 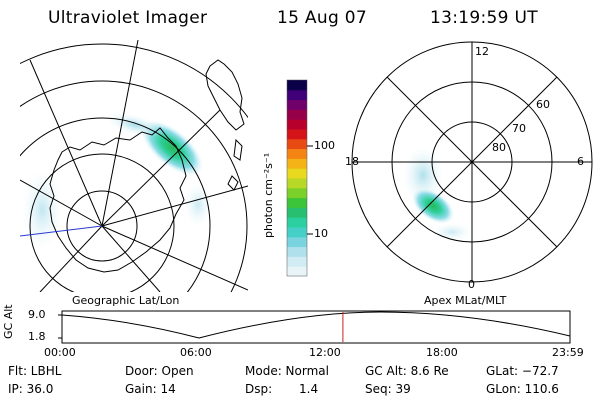 What do you see at coordinates (433, 206) in the screenshot?
I see `aurora-emission-main` at bounding box center [433, 206].